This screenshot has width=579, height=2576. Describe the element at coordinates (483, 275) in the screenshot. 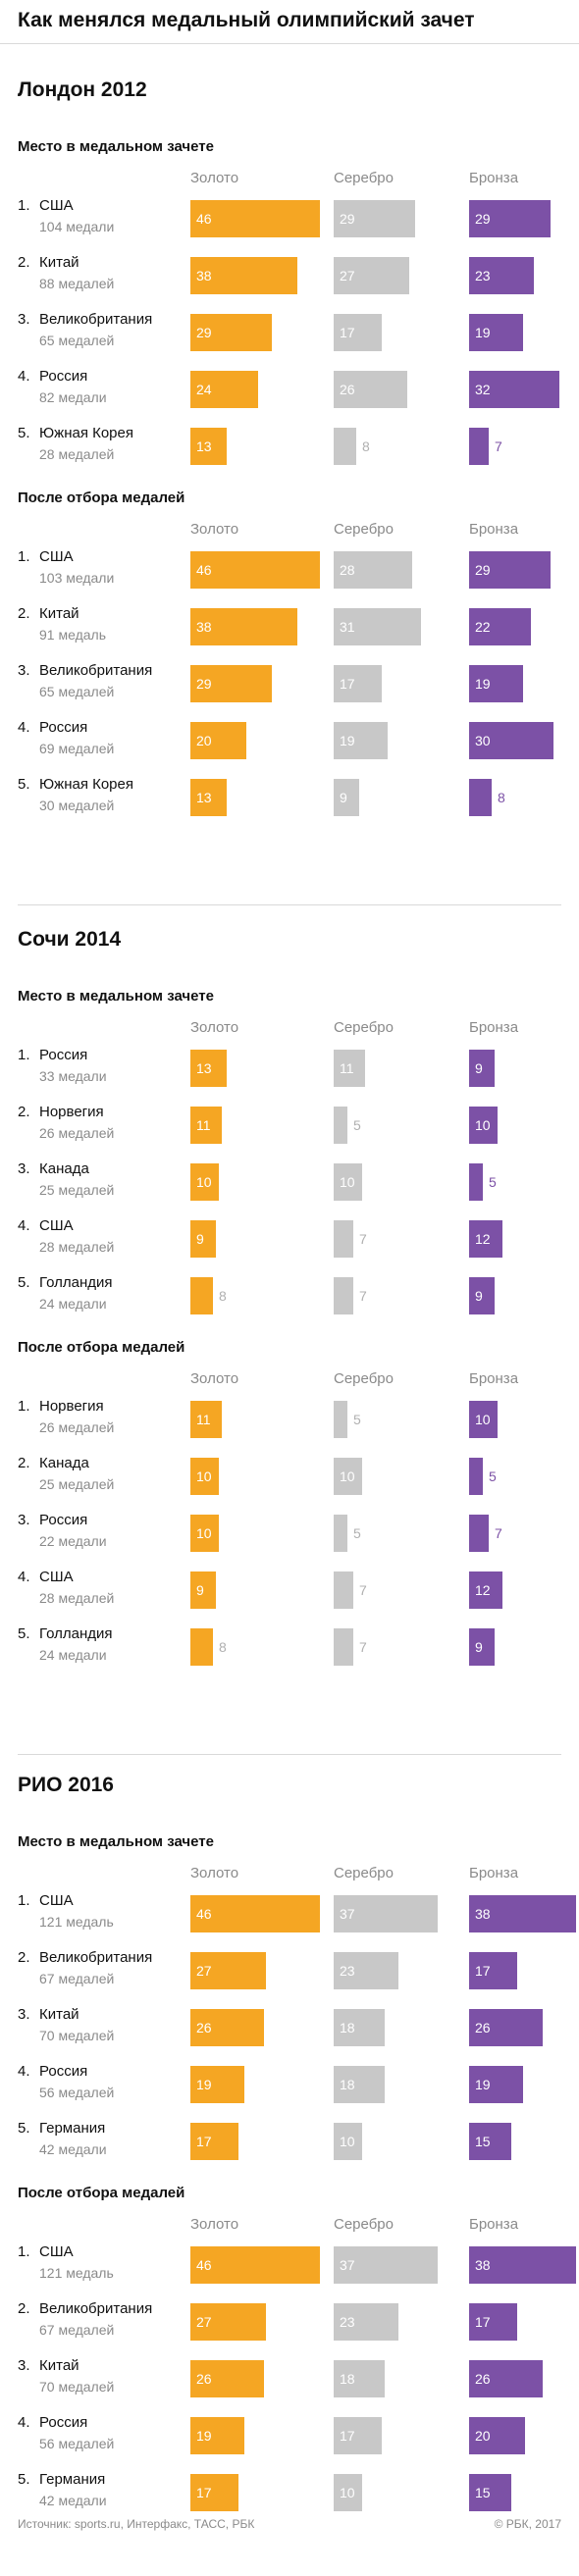

I see `bronze-value-label: 23` at that location.